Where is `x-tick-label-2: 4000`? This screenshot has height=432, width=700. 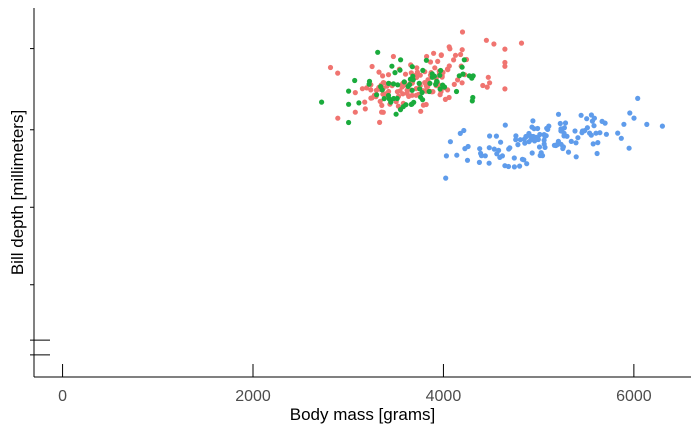
x-tick-label-2: 4000 is located at coordinates (444, 396).